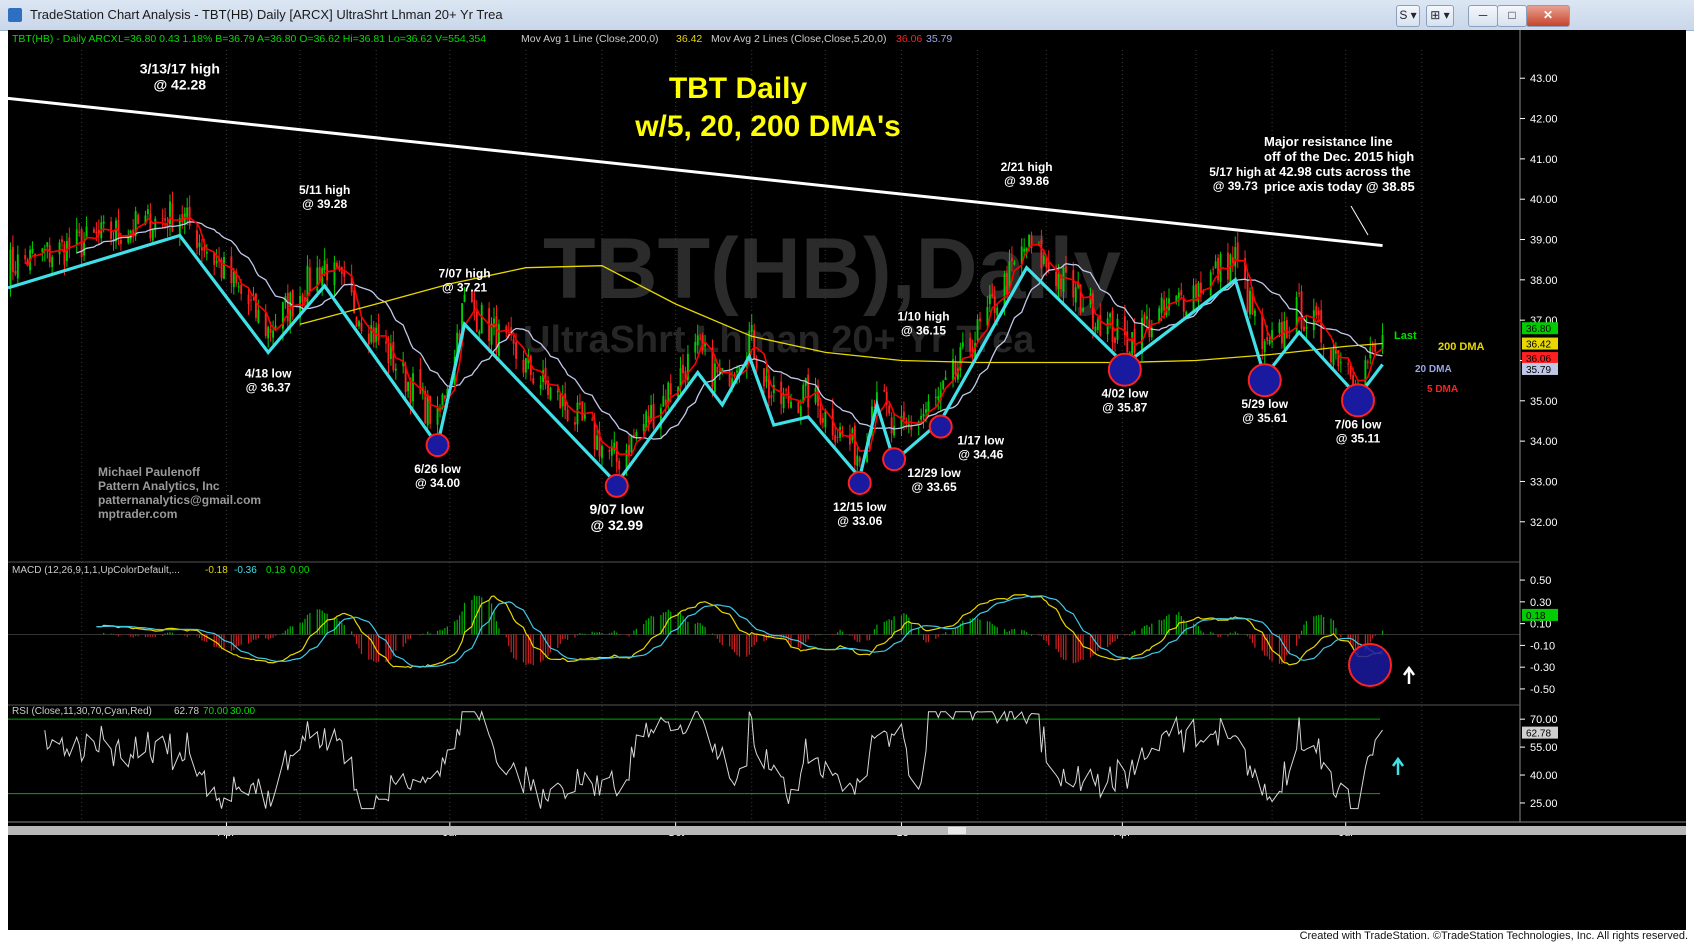 Image resolution: width=1694 pixels, height=942 pixels. Describe the element at coordinates (324, 204) in the screenshot. I see `price-annotation: @ 39.28` at that location.